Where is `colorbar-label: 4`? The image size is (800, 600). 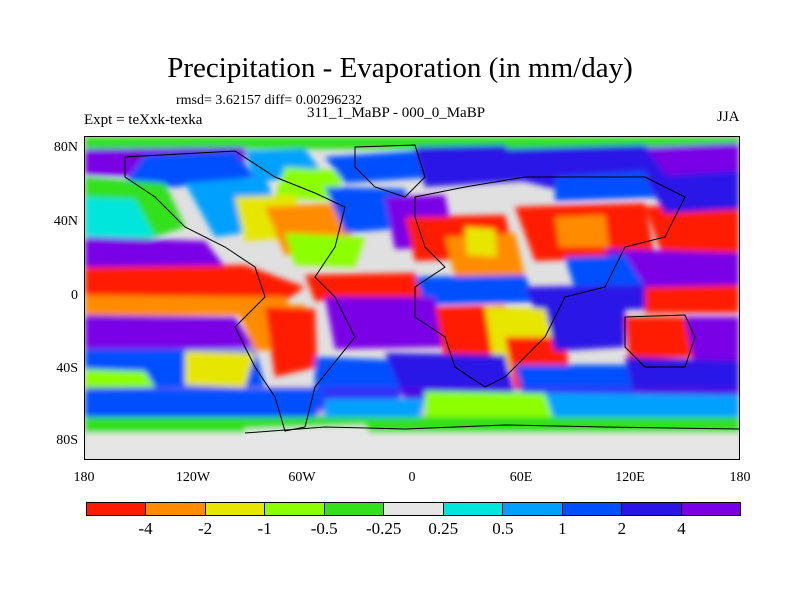
colorbar-label: 4 is located at coordinates (681, 528).